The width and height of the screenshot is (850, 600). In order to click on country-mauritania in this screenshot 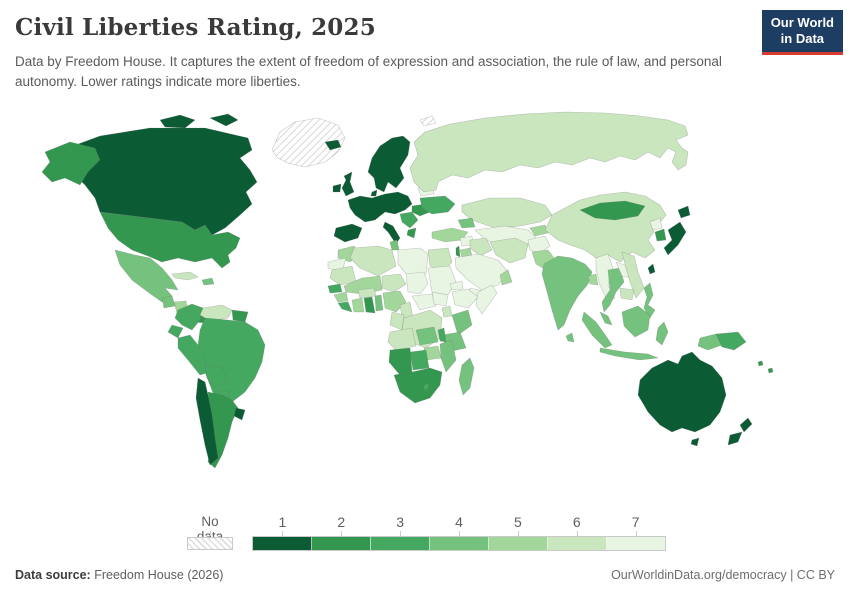, I will do `click(343, 275)`.